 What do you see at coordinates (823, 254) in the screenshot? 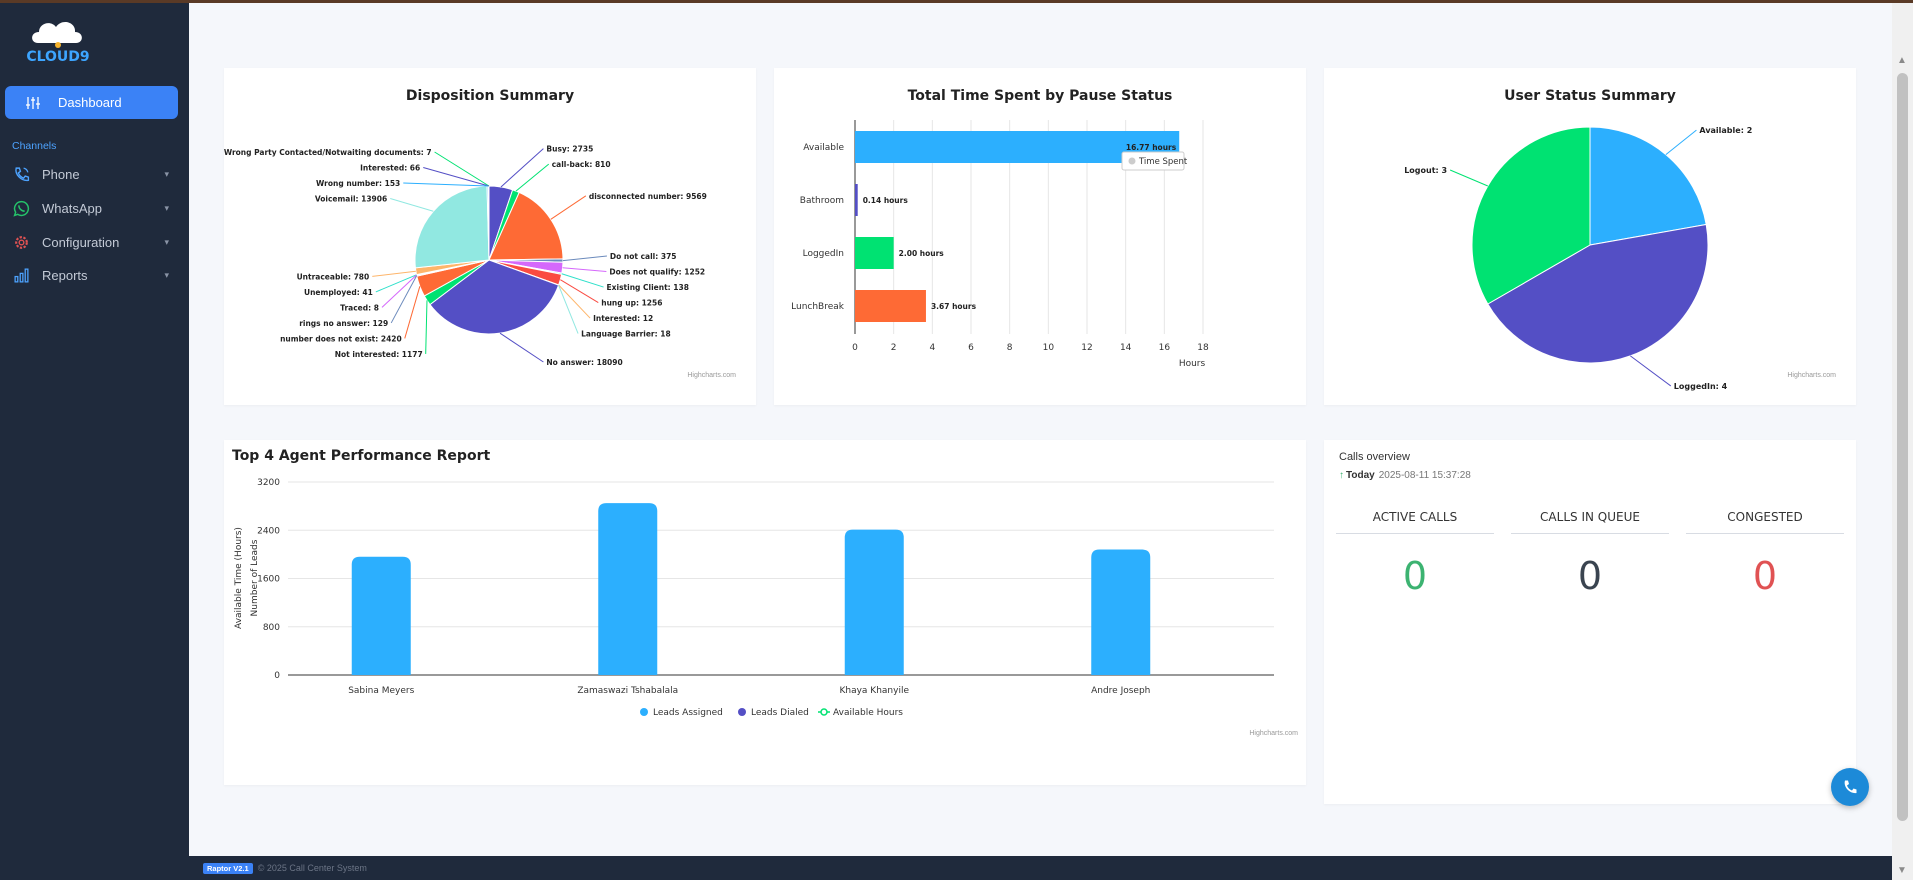
I see `pause-category-label: LoggedIn` at bounding box center [823, 254].